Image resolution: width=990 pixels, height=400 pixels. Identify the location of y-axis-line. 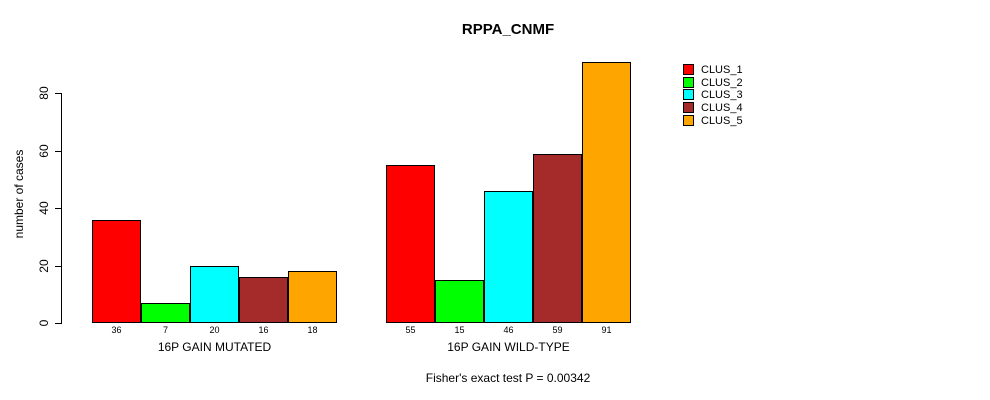
(61, 208).